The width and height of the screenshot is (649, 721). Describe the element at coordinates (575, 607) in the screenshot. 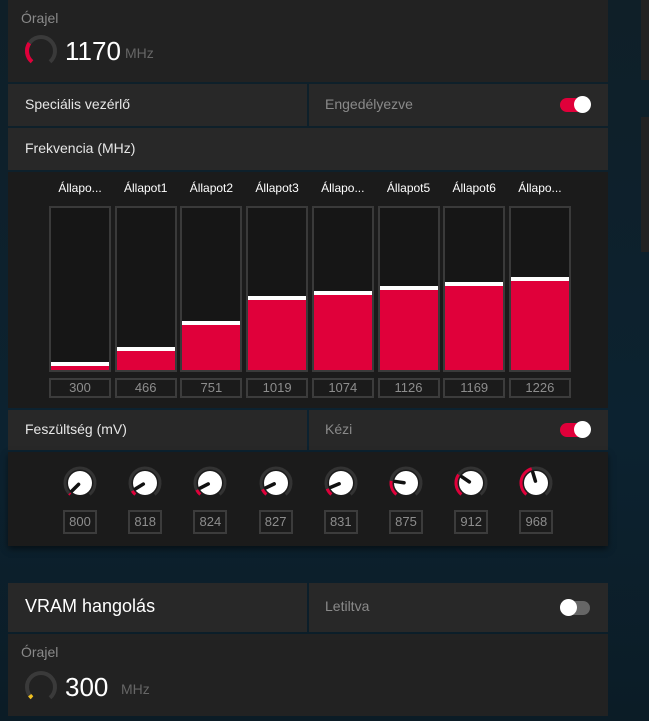

I see `vram-toggle` at that location.